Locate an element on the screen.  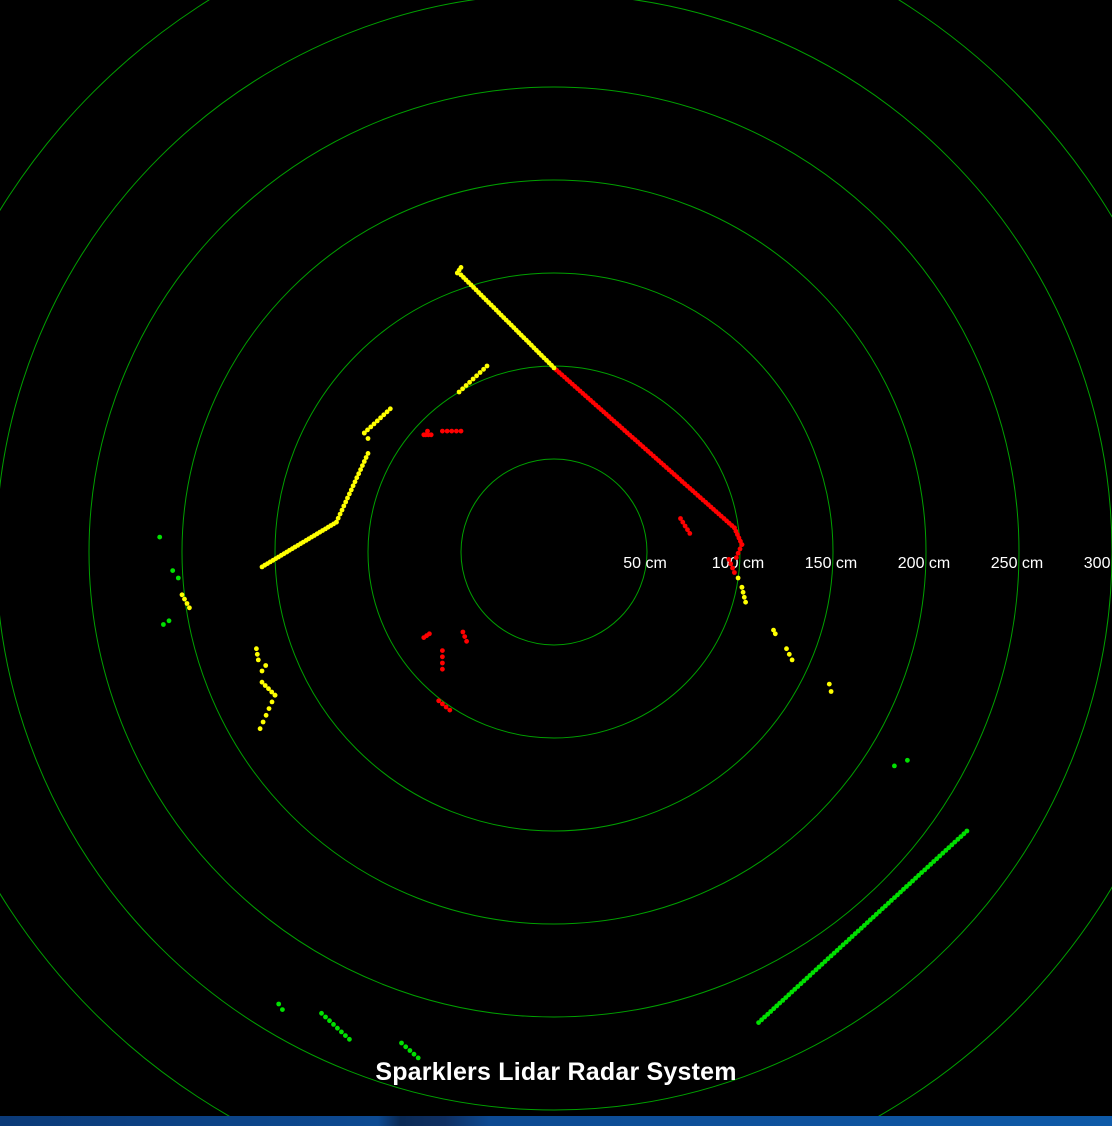
range-ring-100cm is located at coordinates (554, 552).